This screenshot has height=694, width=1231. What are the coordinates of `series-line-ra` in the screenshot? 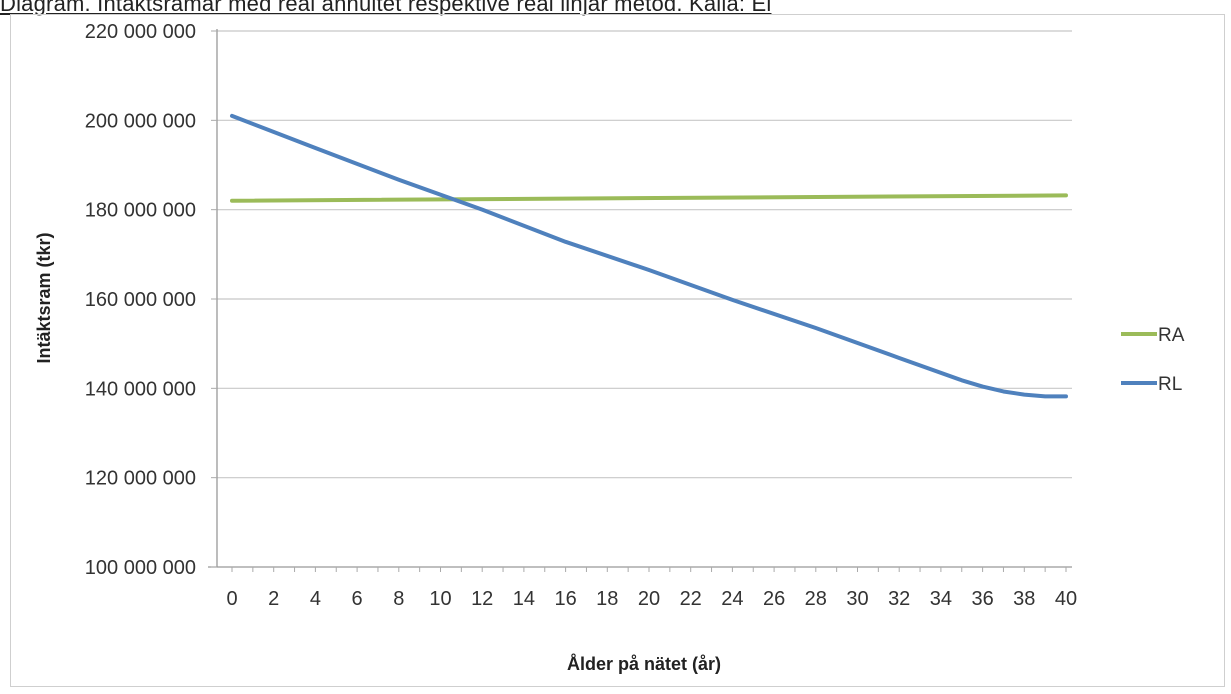 It's located at (649, 198).